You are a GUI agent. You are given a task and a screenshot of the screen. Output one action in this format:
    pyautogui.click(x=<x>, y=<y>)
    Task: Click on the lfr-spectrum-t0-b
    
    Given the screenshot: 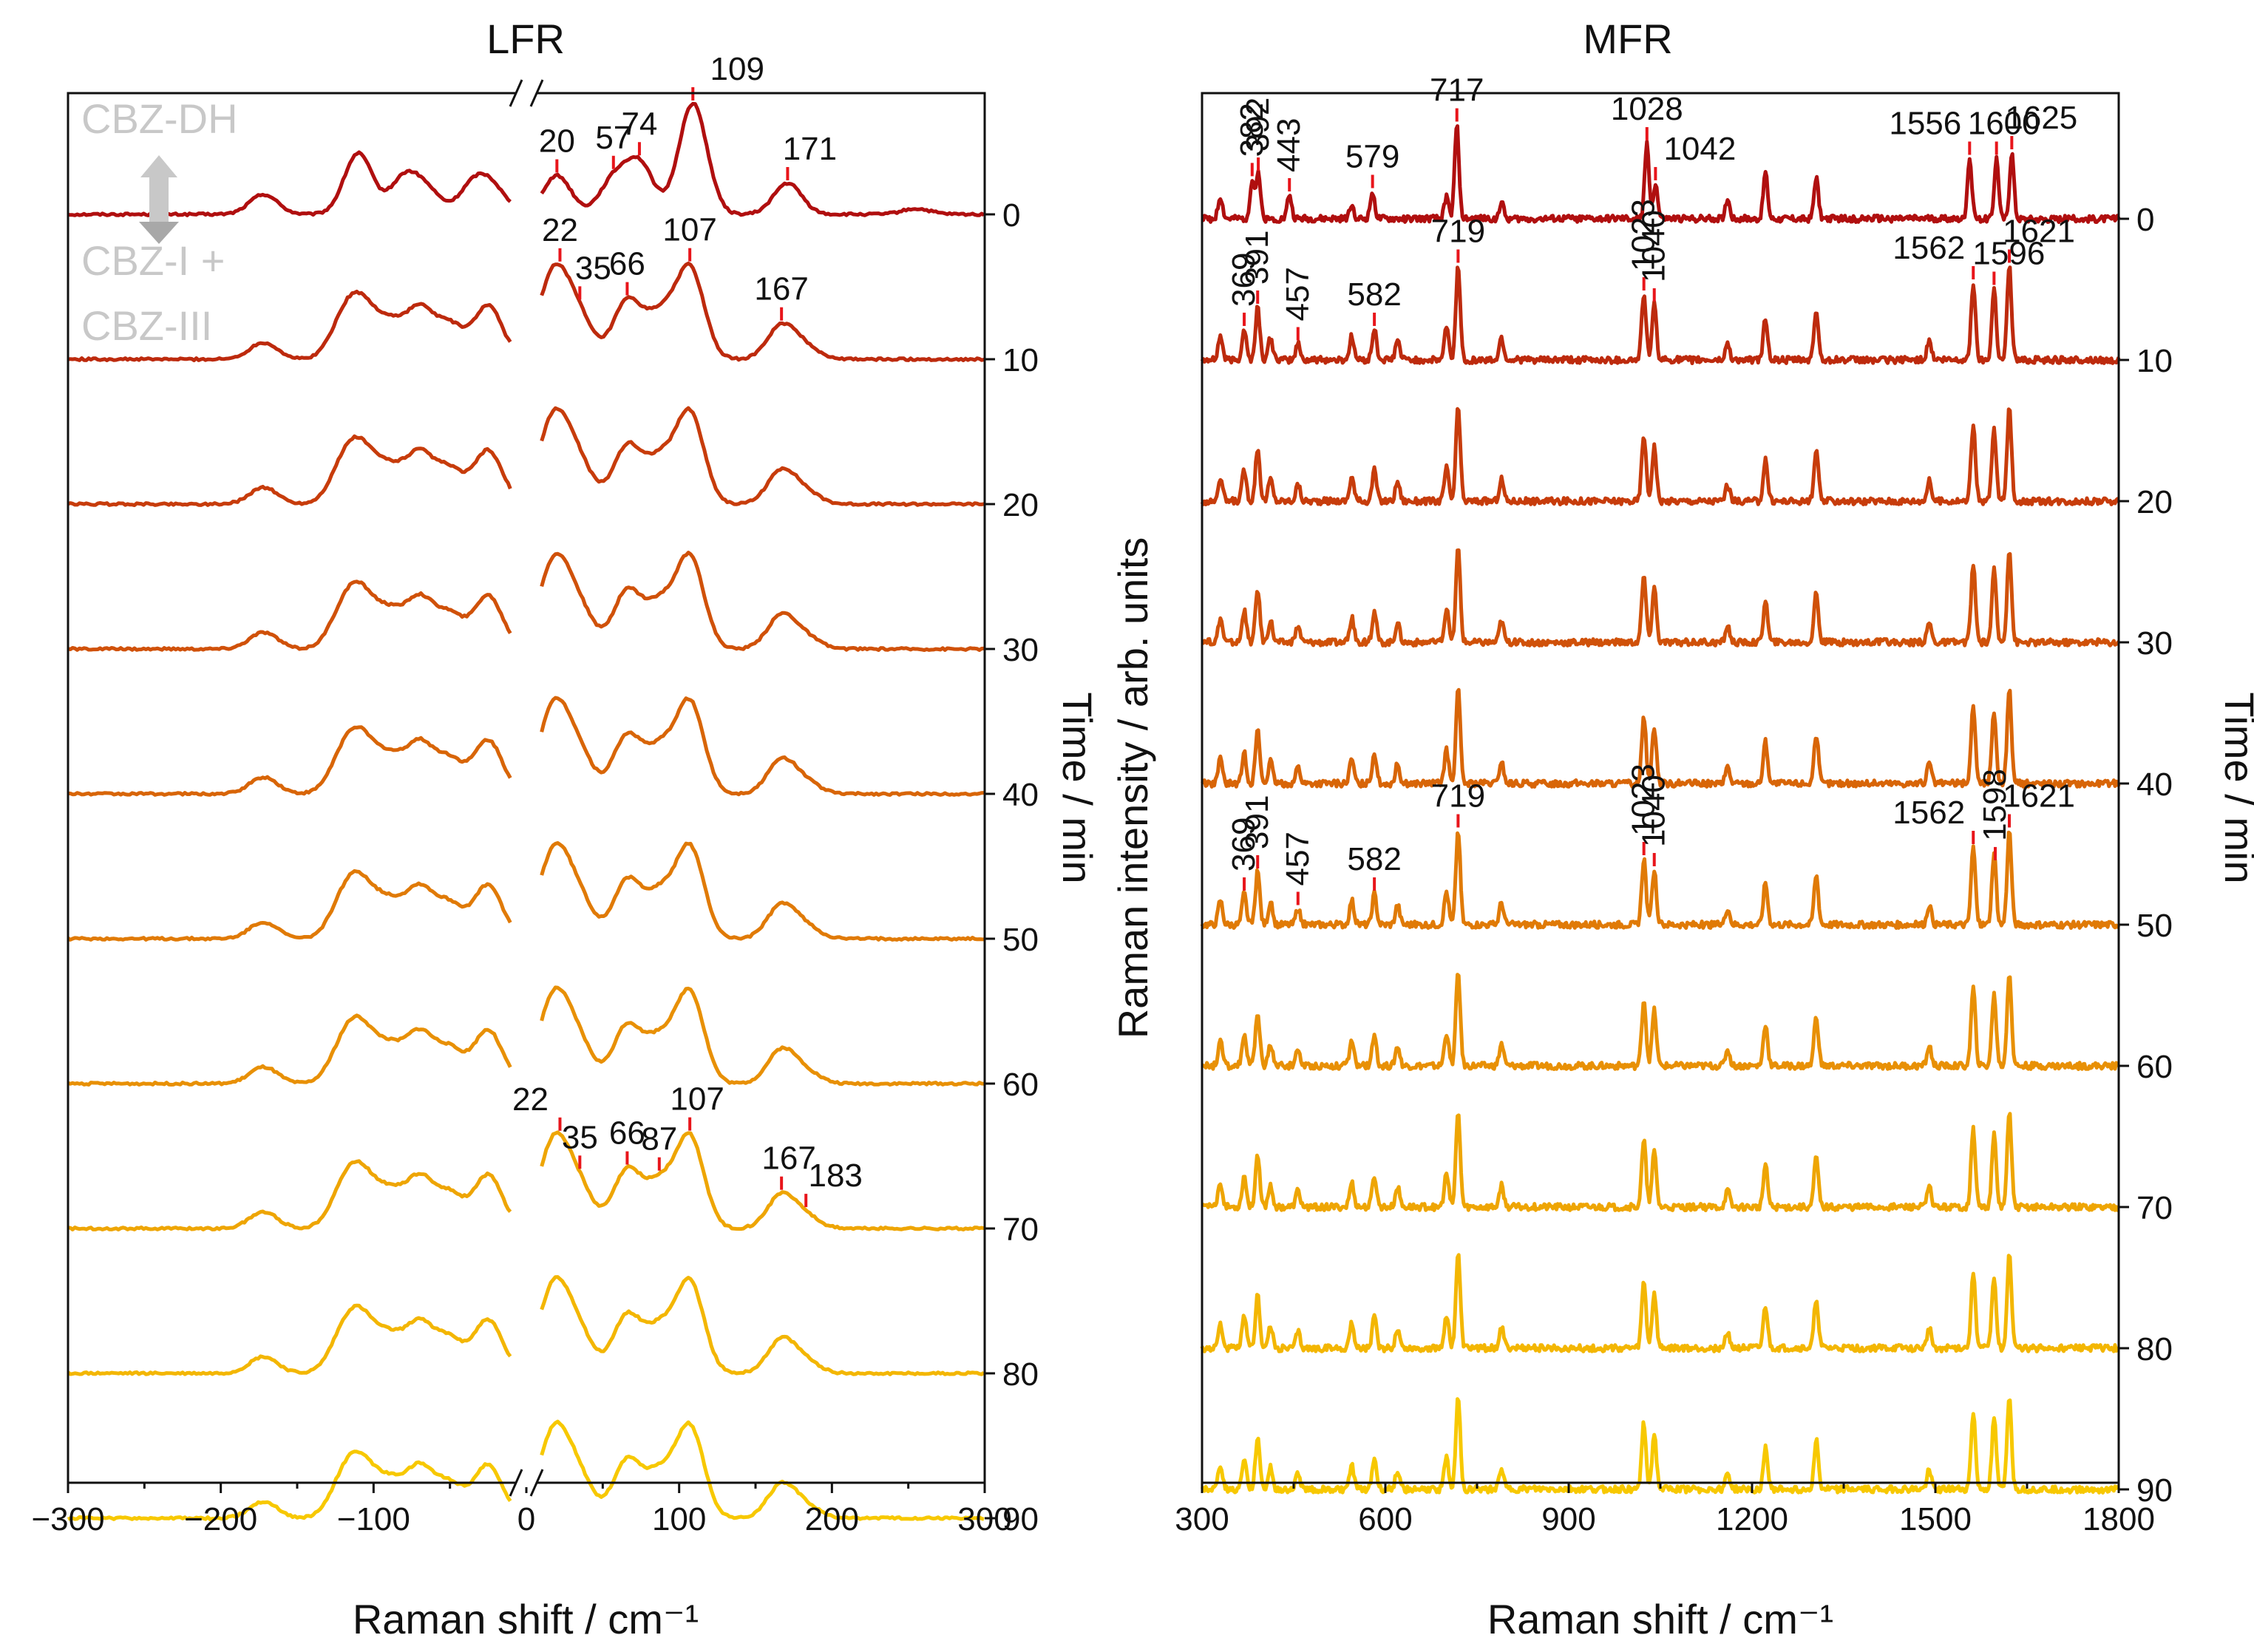 What is the action you would take?
    pyautogui.click(x=762, y=159)
    